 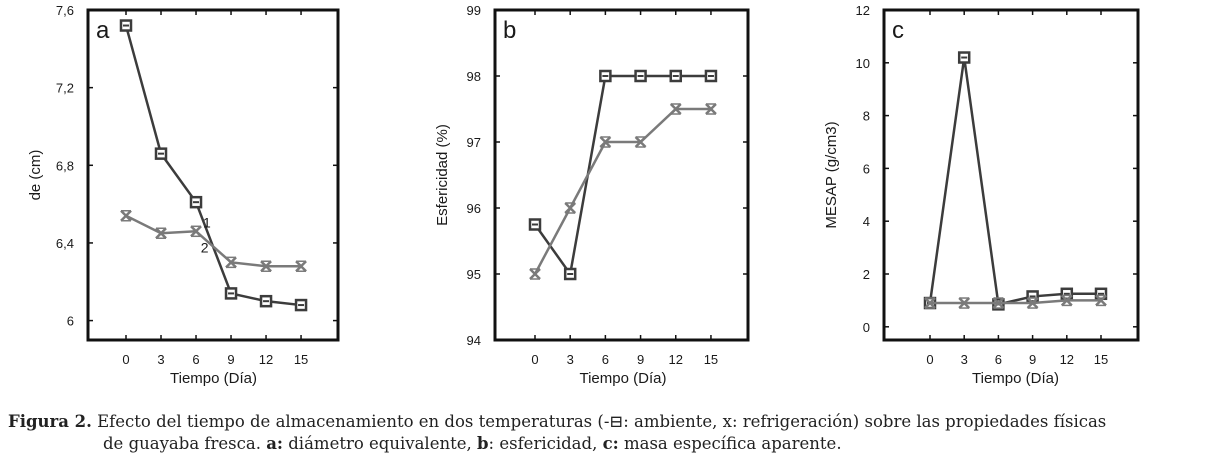 What do you see at coordinates (474, 142) in the screenshot?
I see `y-tick-label: 97` at bounding box center [474, 142].